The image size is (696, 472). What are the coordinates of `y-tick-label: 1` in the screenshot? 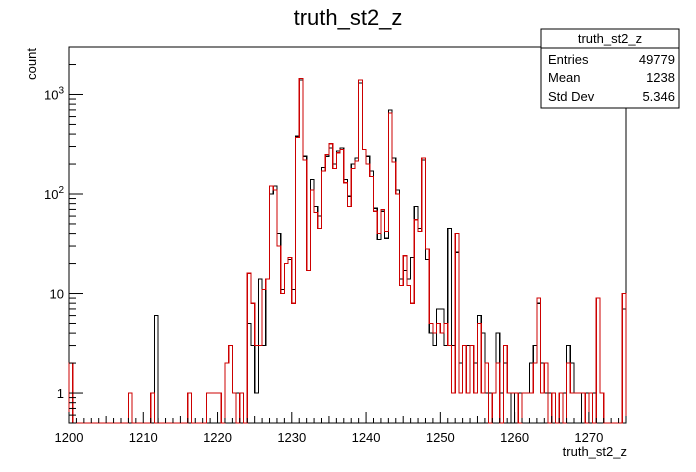 It's located at (60, 393).